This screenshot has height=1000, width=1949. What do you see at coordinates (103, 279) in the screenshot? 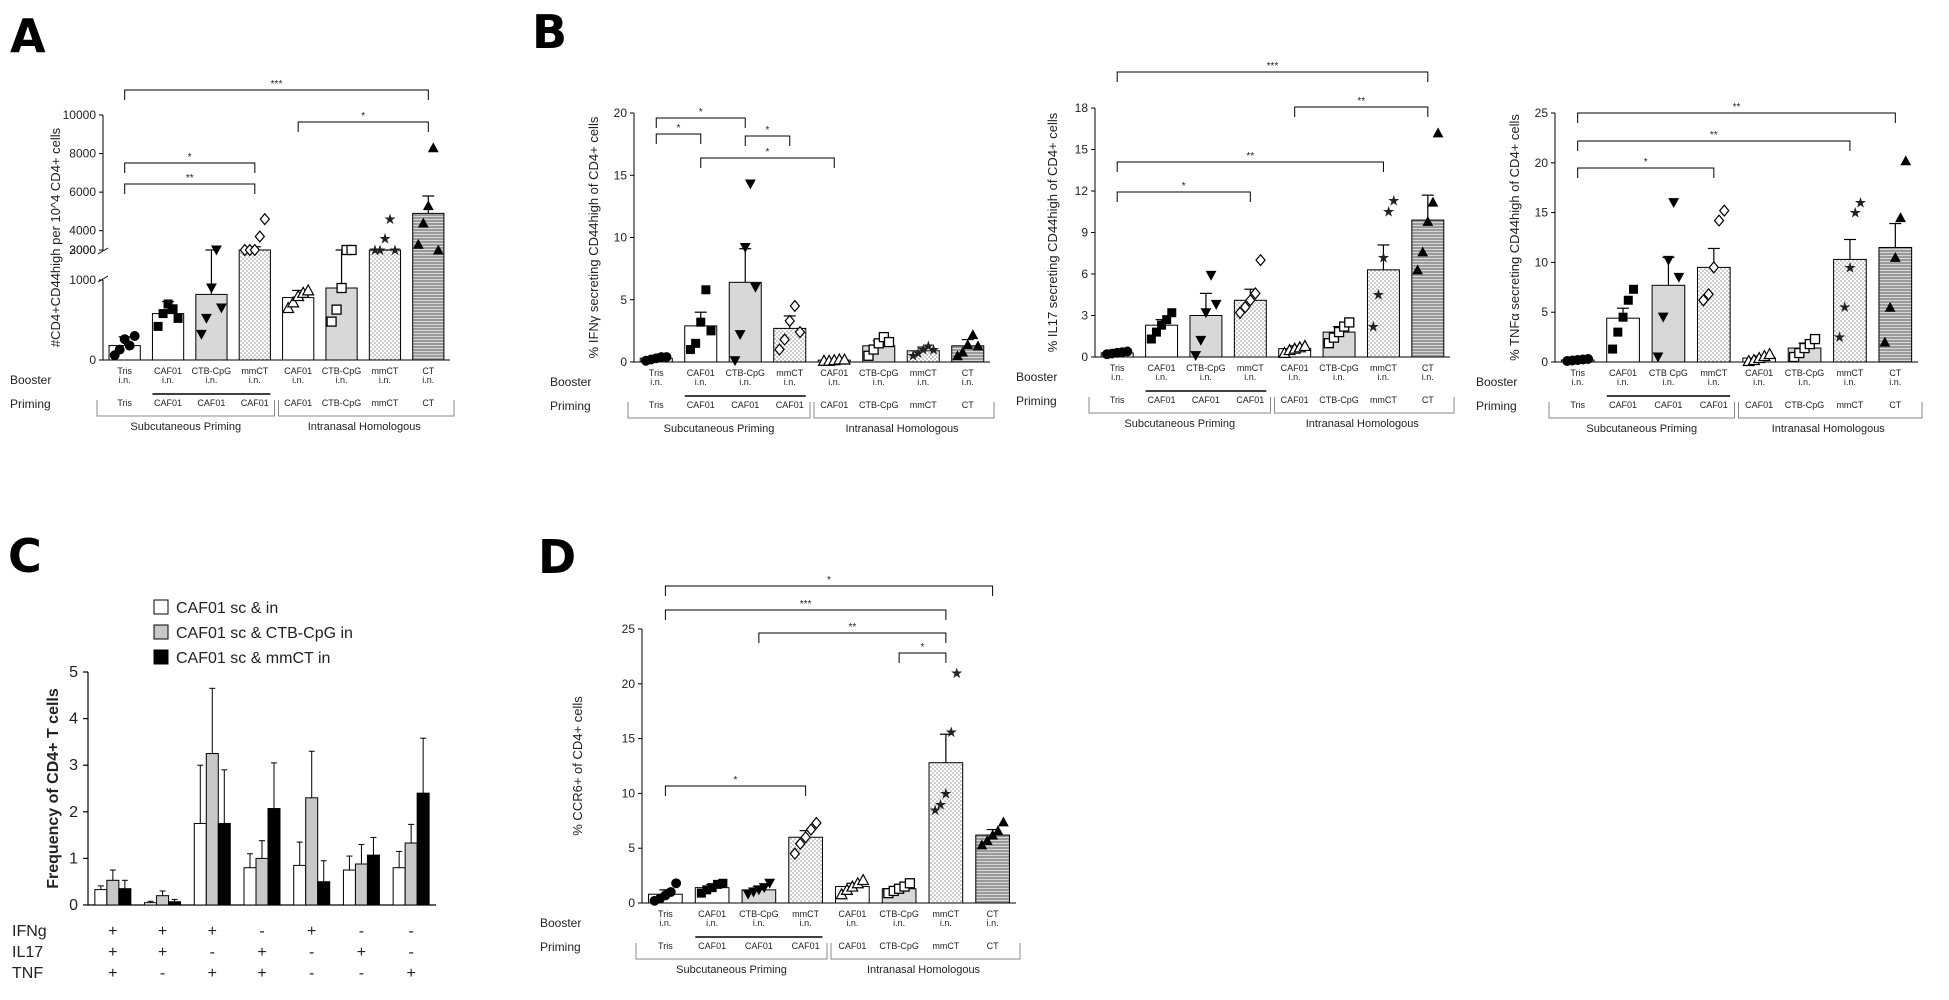
I see `axis-break-mark` at bounding box center [103, 279].